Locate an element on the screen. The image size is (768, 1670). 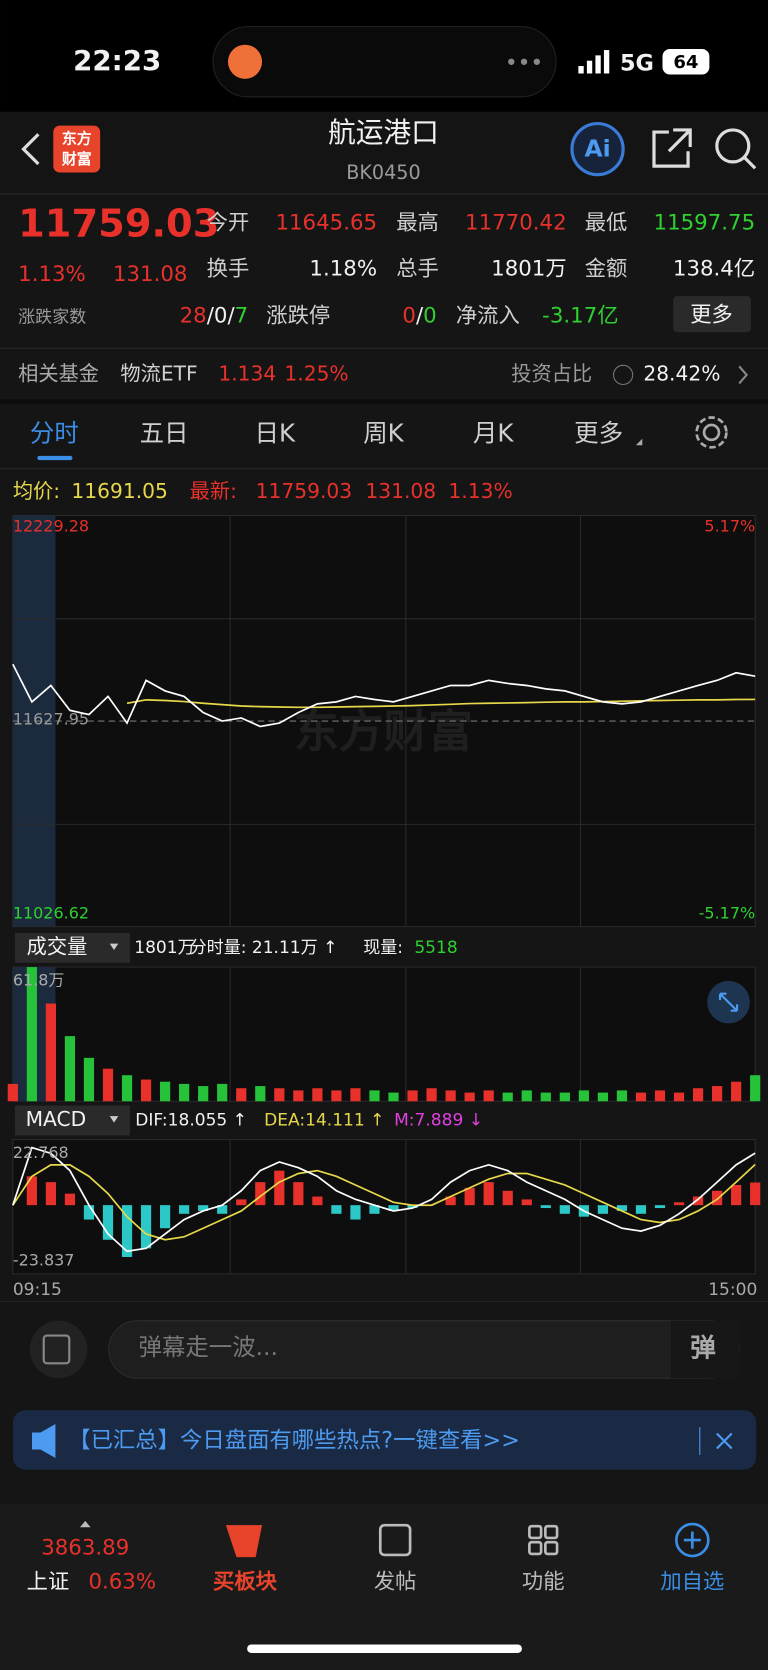
volume-max: 61.8万 is located at coordinates (39, 979).